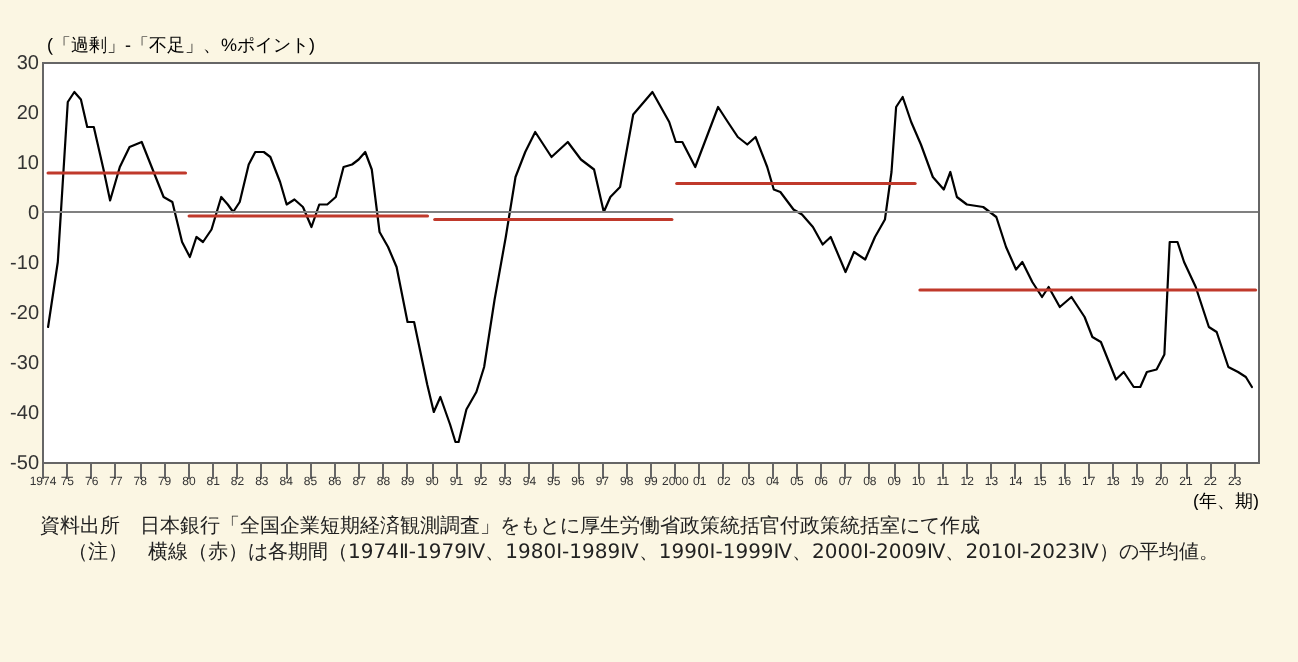 The image size is (1298, 662). What do you see at coordinates (28, 64) in the screenshot?
I see `y-tick-label: 30` at bounding box center [28, 64].